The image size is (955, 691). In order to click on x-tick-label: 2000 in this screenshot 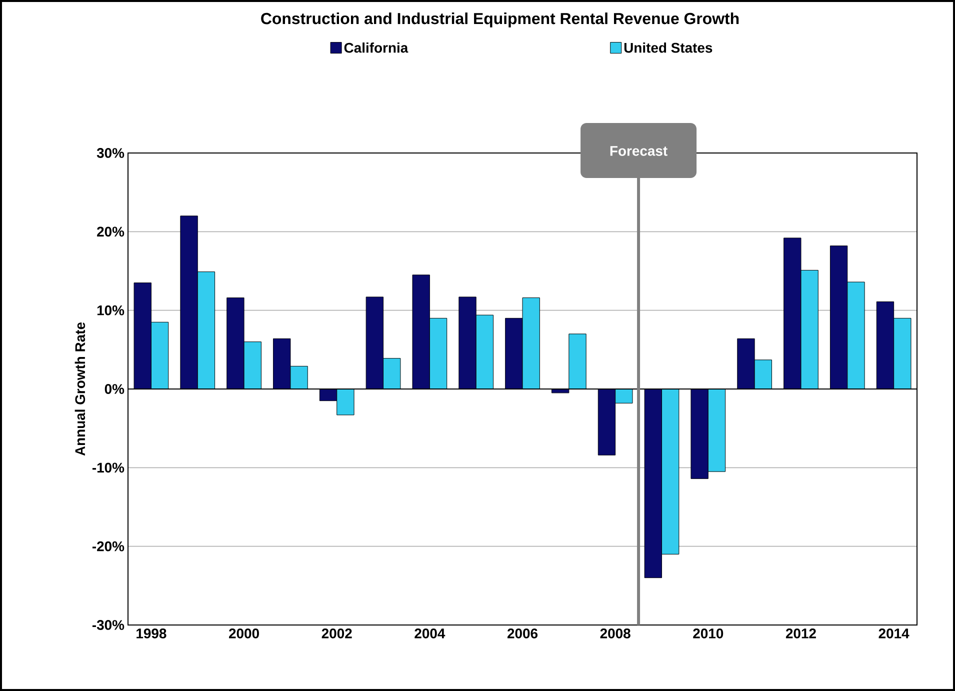, I will do `click(244, 633)`.